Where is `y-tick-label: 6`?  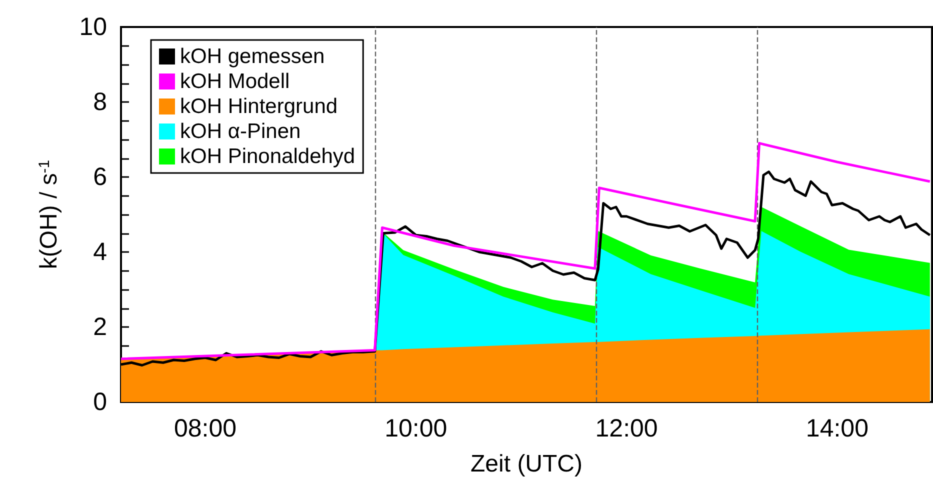
y-tick-label: 6 is located at coordinates (100, 177).